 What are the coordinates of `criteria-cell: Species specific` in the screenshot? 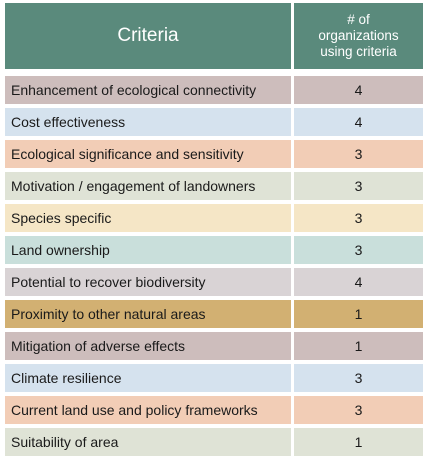 It's located at (148, 218).